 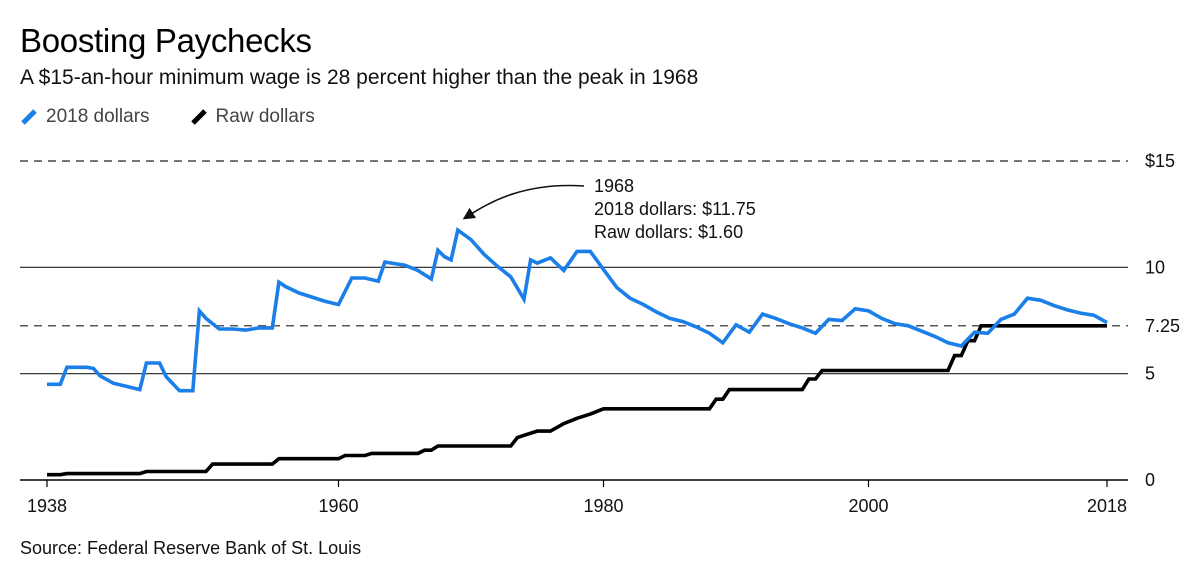 I want to click on annotation-line-0: 1968, so click(x=614, y=186).